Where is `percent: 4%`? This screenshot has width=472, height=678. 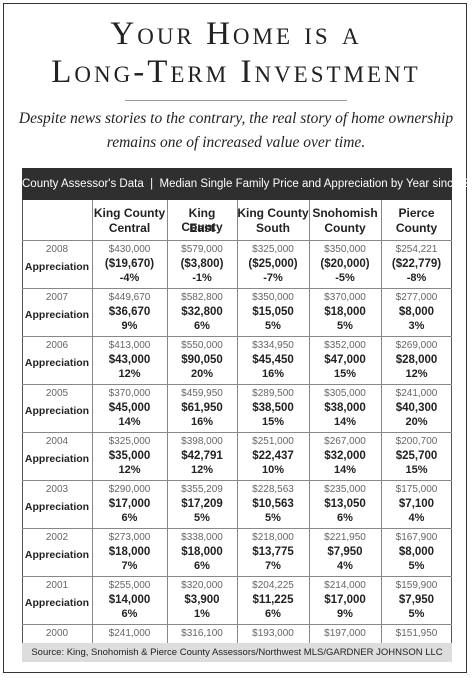 percent: 4% is located at coordinates (345, 566).